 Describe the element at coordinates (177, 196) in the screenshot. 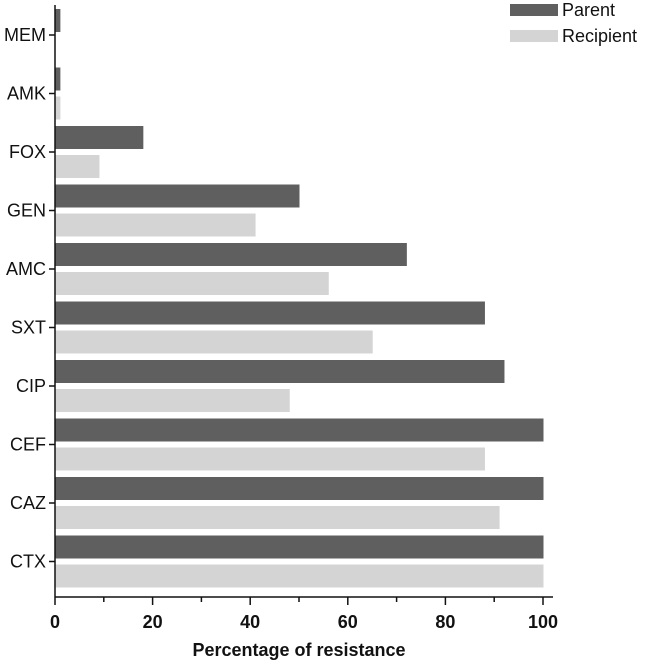

I see `bar-parent-gen` at that location.